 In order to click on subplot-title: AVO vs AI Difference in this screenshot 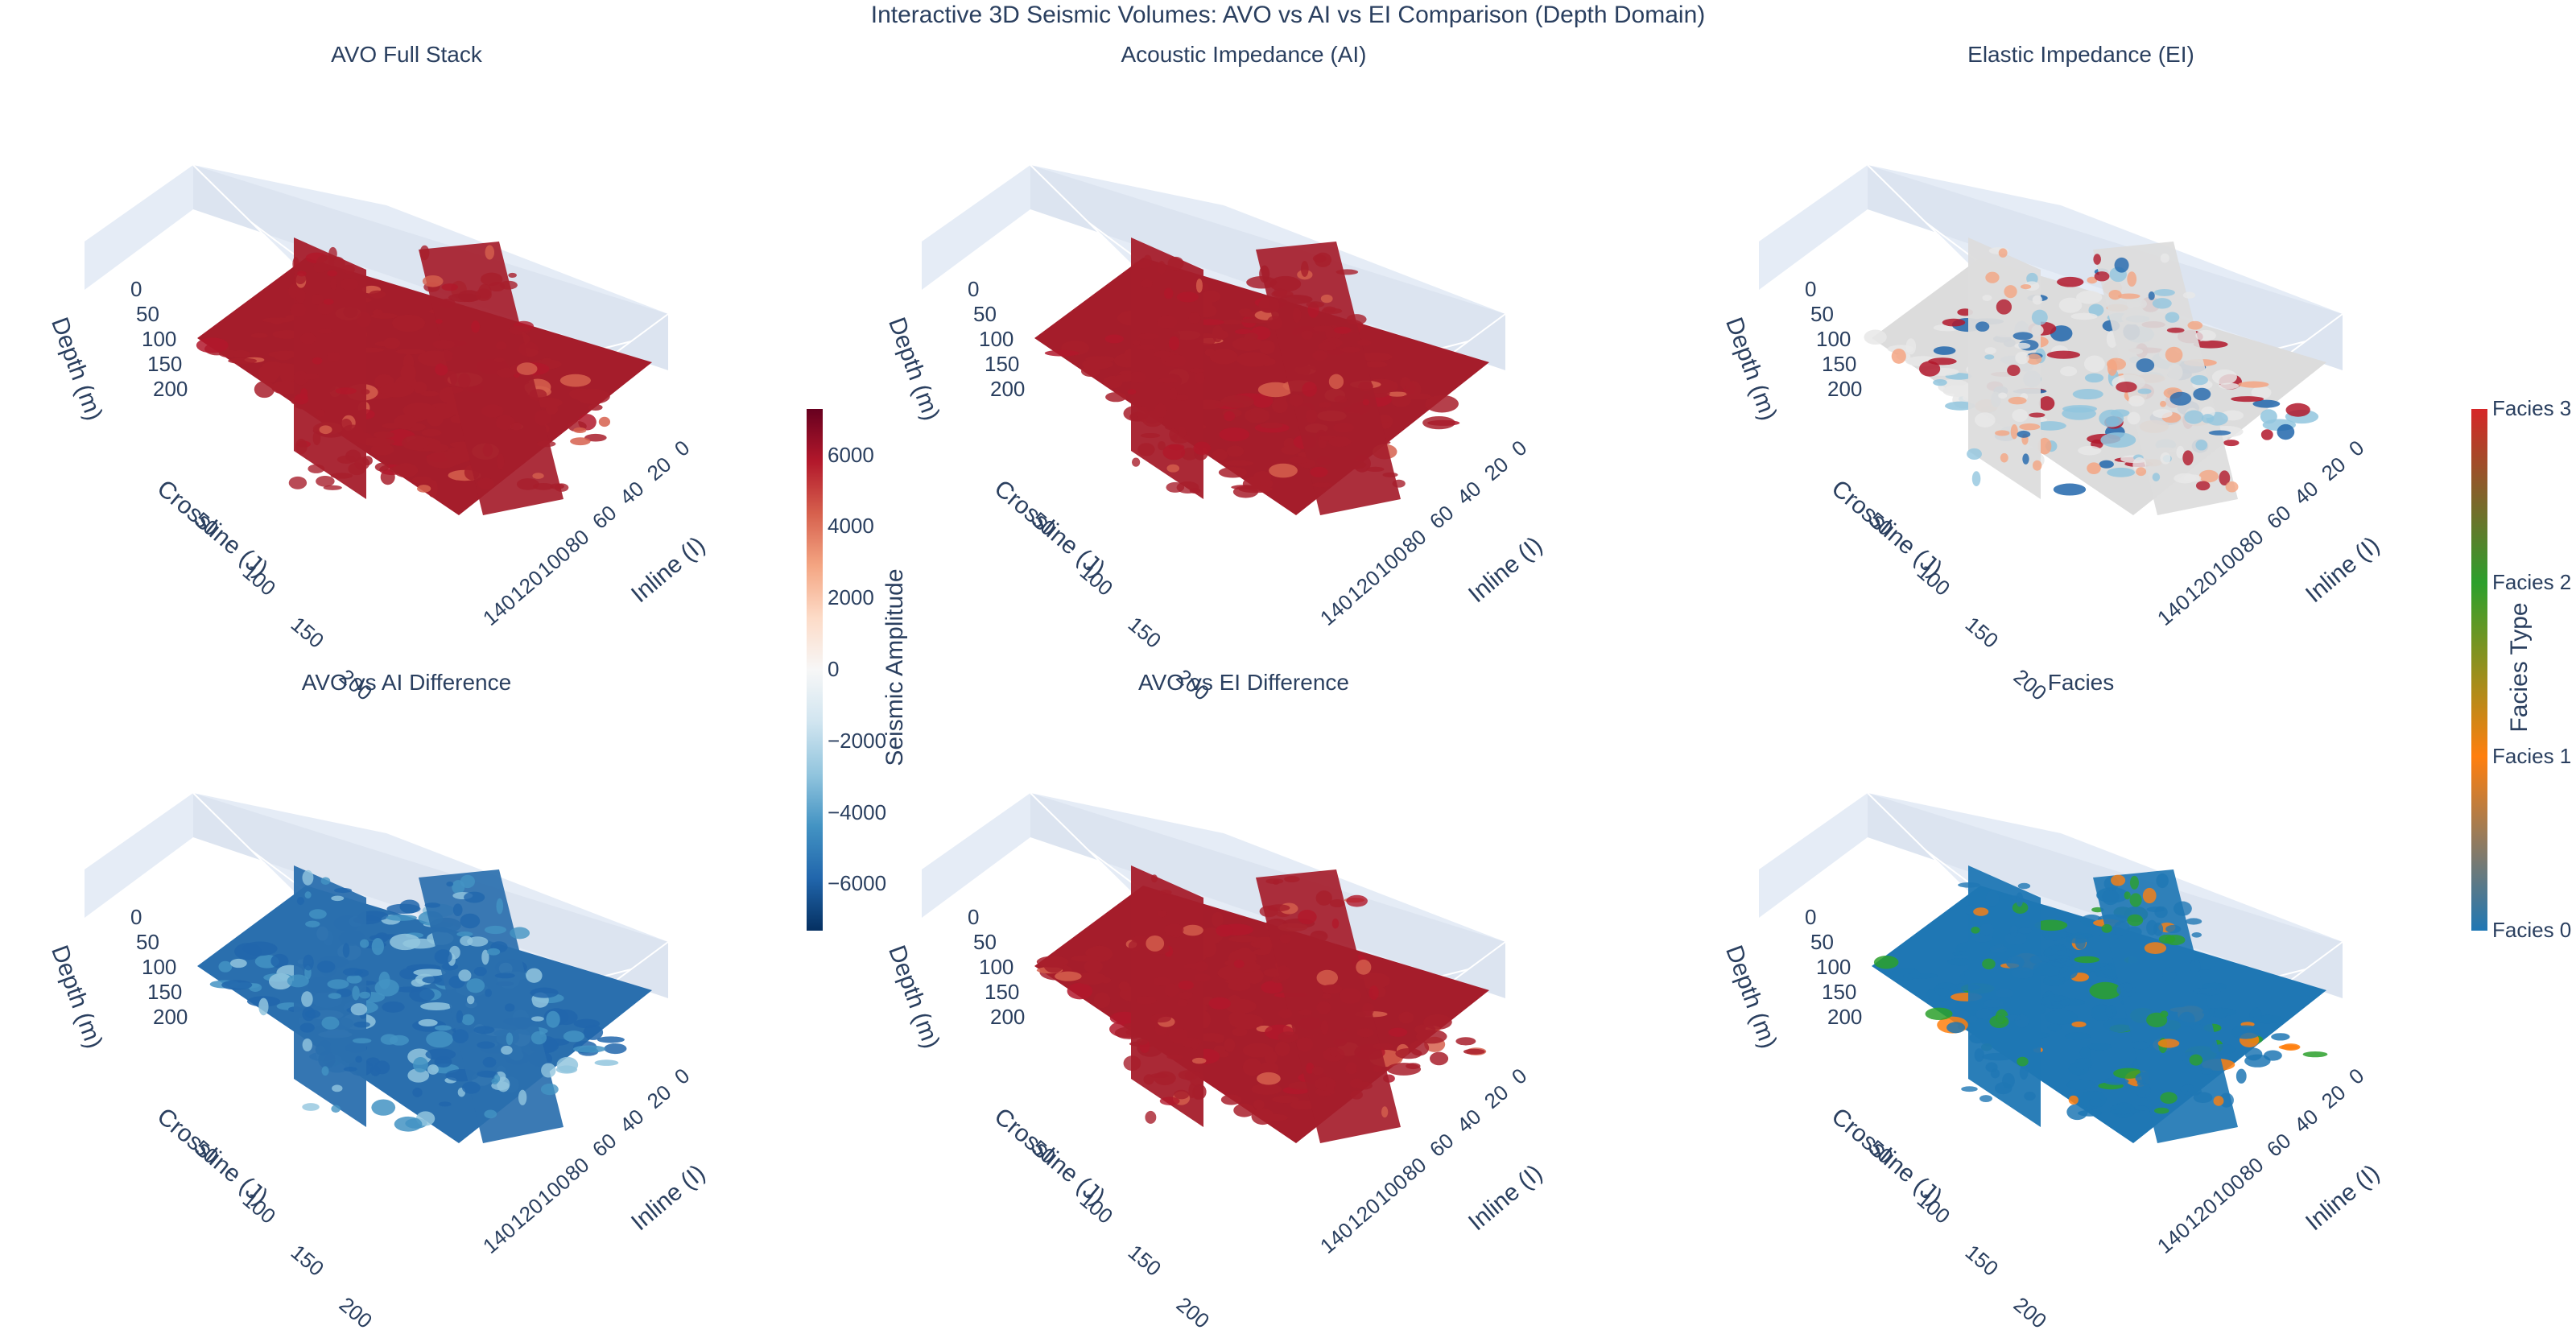, I will do `click(406, 682)`.